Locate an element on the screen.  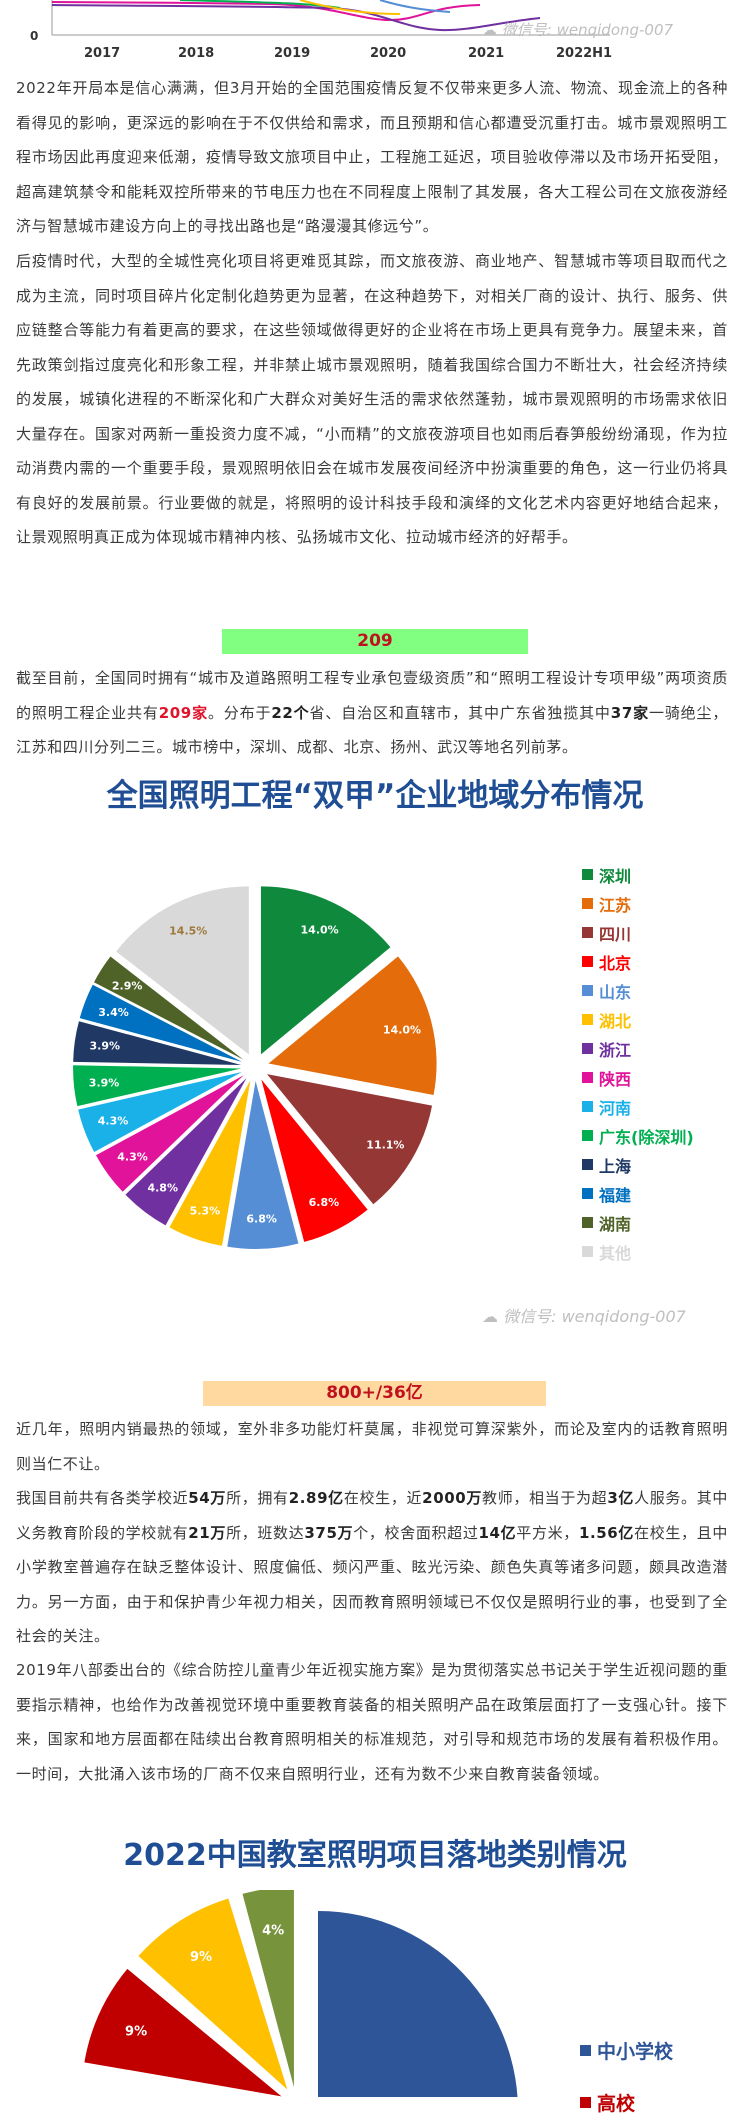
pie1-legend-item: 陕西 is located at coordinates (638, 1077).